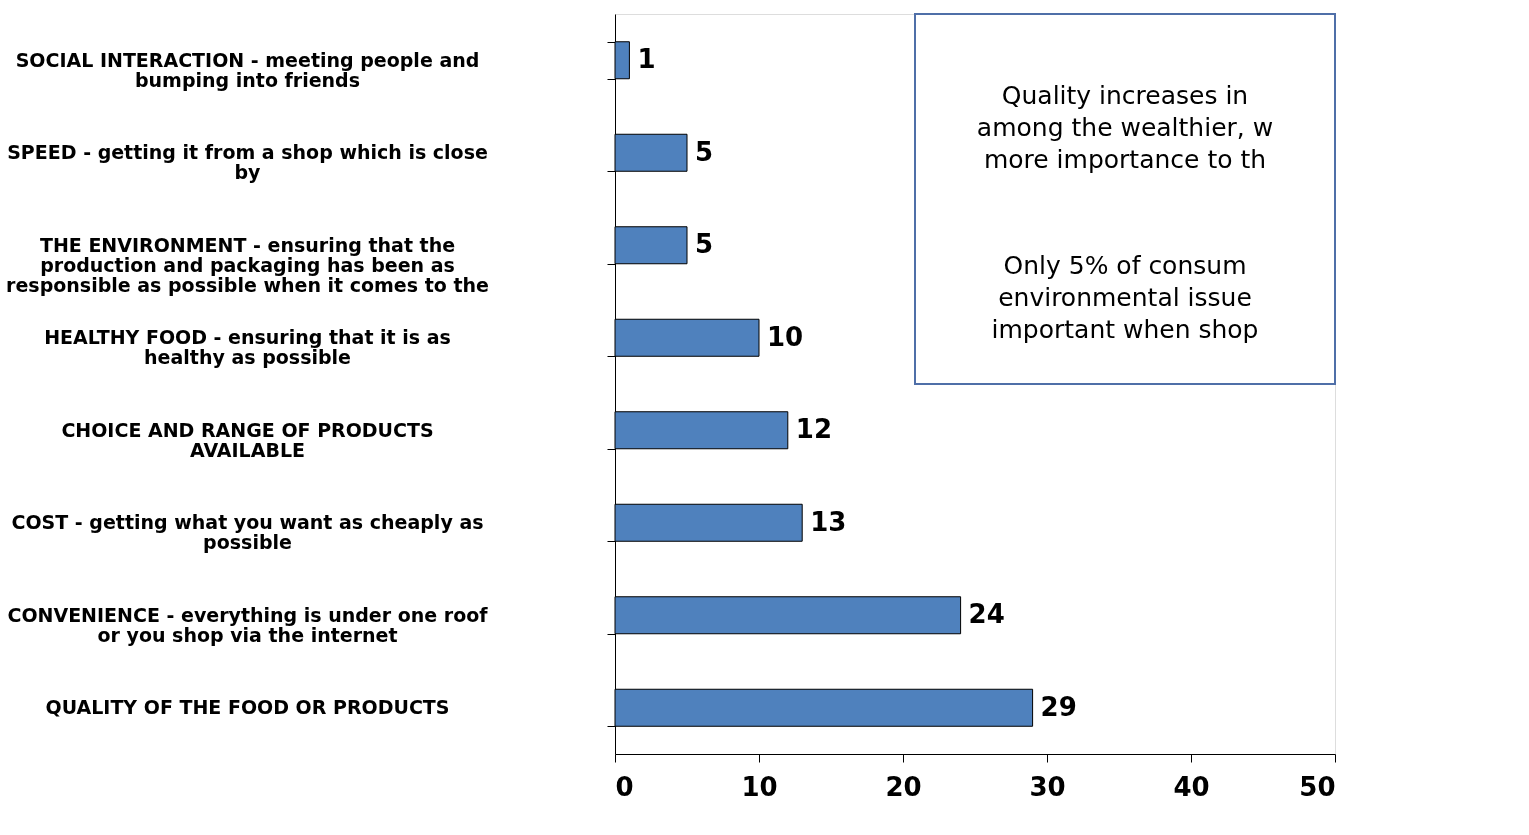 This screenshot has height=835, width=1529. I want to click on y-tick-label: COST - getting what you want as cheaply as possible, so click(247, 532).